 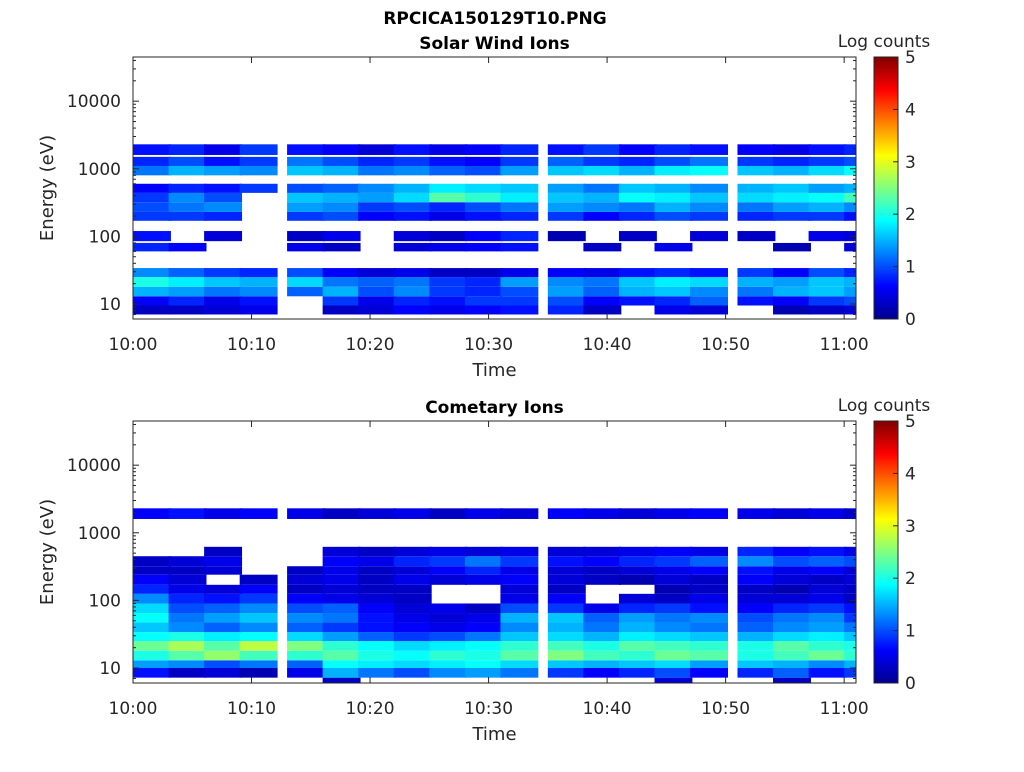 What do you see at coordinates (910, 268) in the screenshot?
I see `colorbar-tick-label: 1` at bounding box center [910, 268].